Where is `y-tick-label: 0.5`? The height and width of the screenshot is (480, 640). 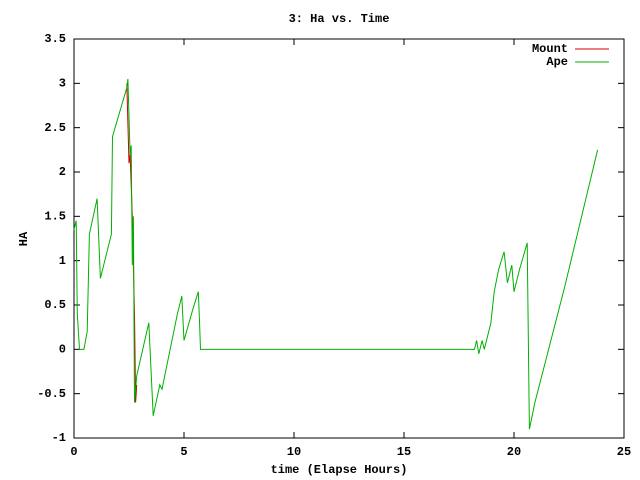
y-tick-label: 0.5 is located at coordinates (55, 305).